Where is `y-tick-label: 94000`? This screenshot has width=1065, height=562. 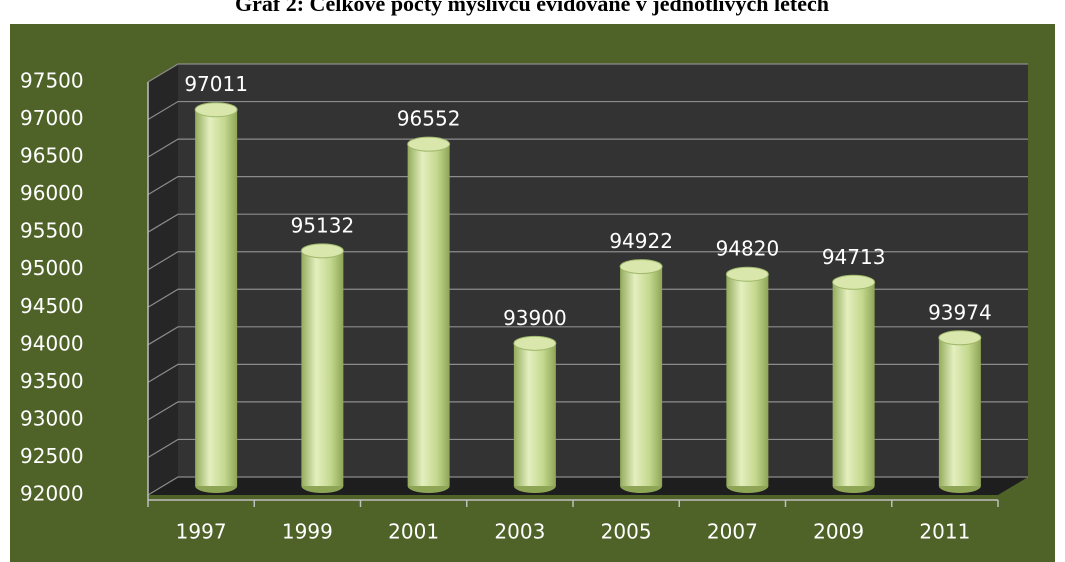 y-tick-label: 94000 is located at coordinates (52, 343).